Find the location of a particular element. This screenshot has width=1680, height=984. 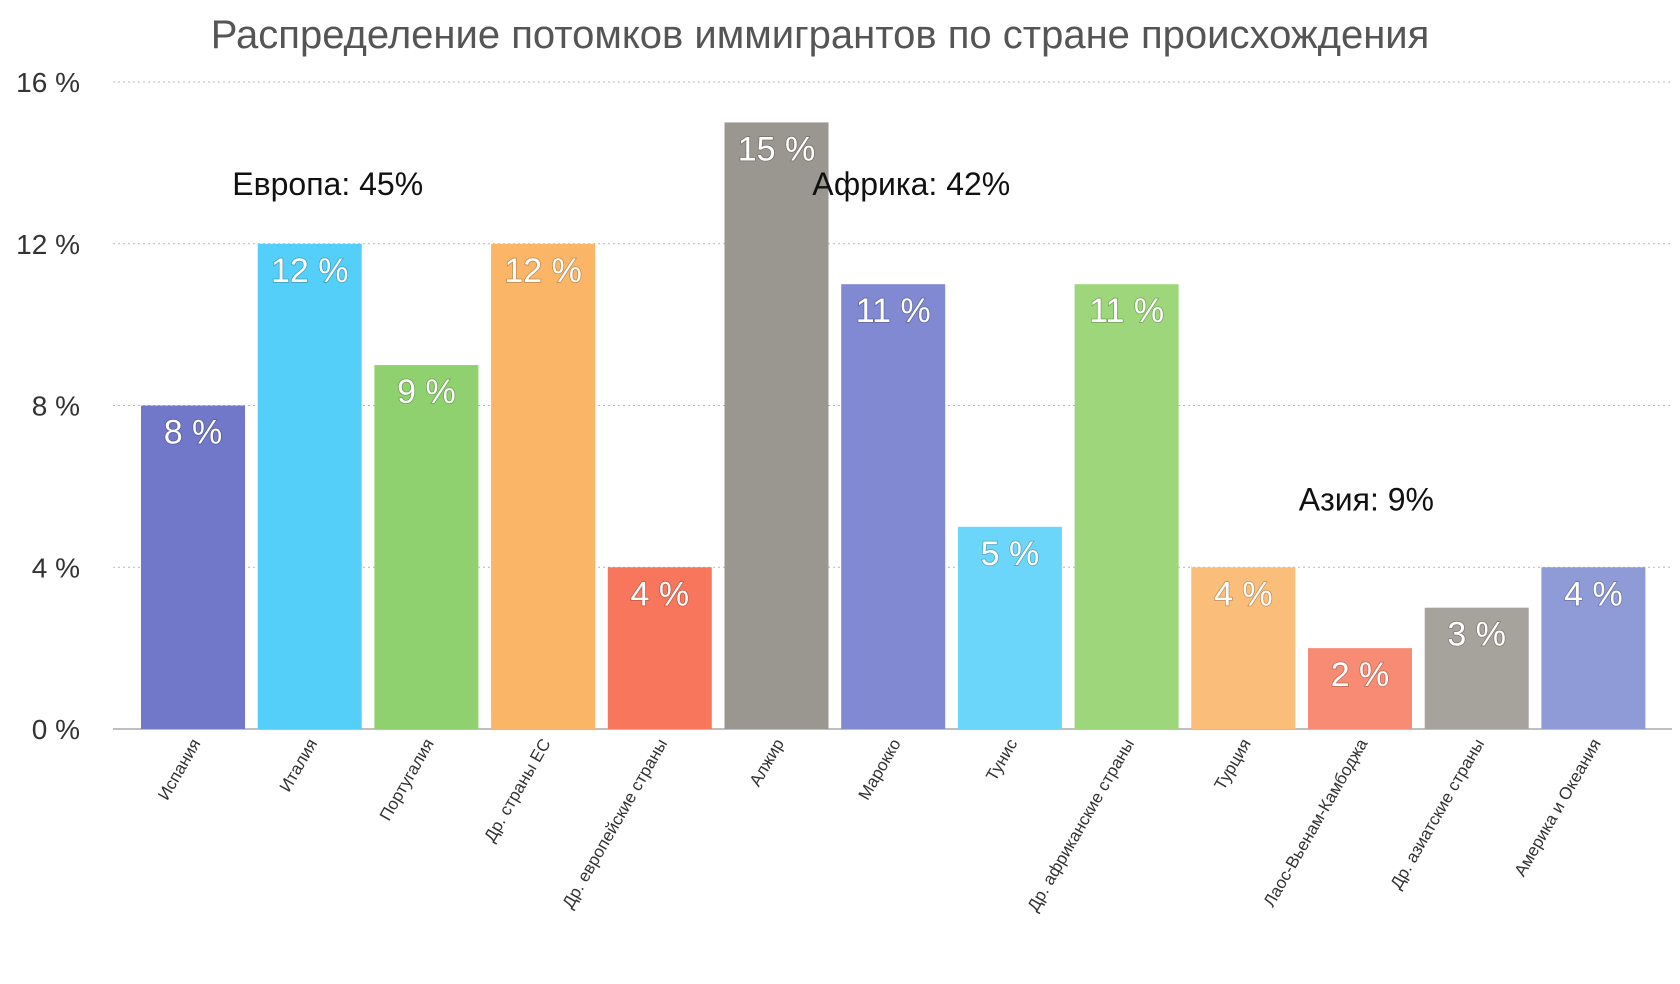

y-tick-label: 12 % is located at coordinates (48, 244).